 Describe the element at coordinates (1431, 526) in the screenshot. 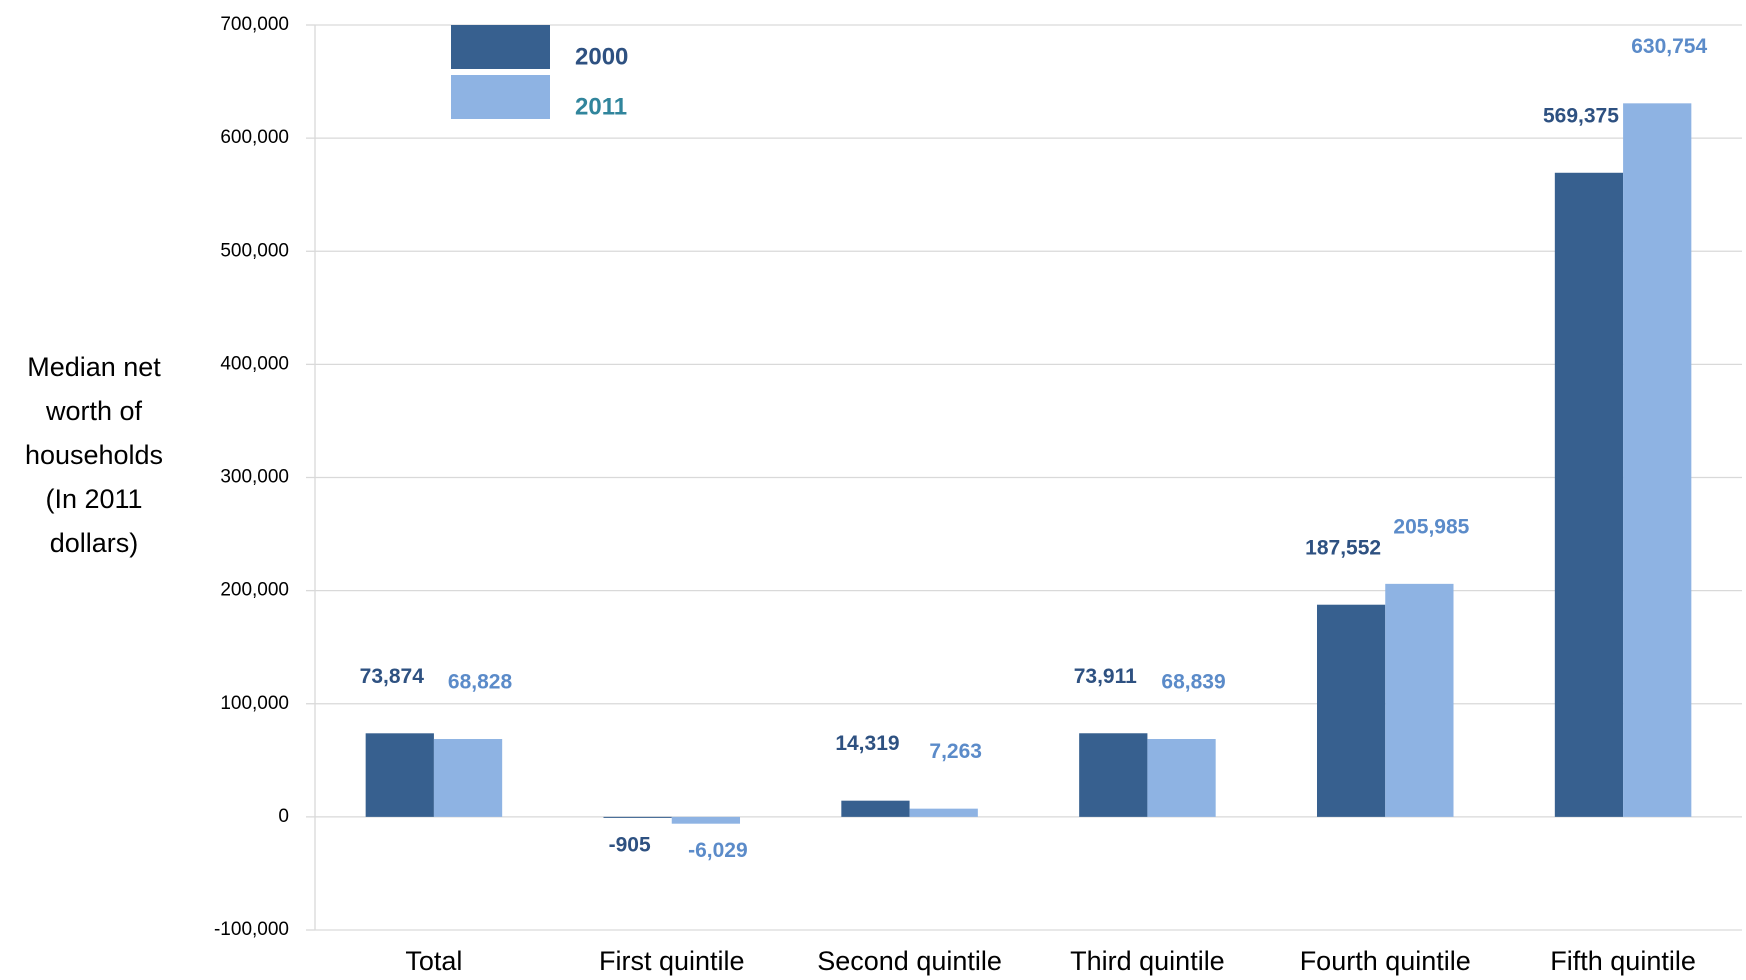

I see `data-label: 205,985` at that location.